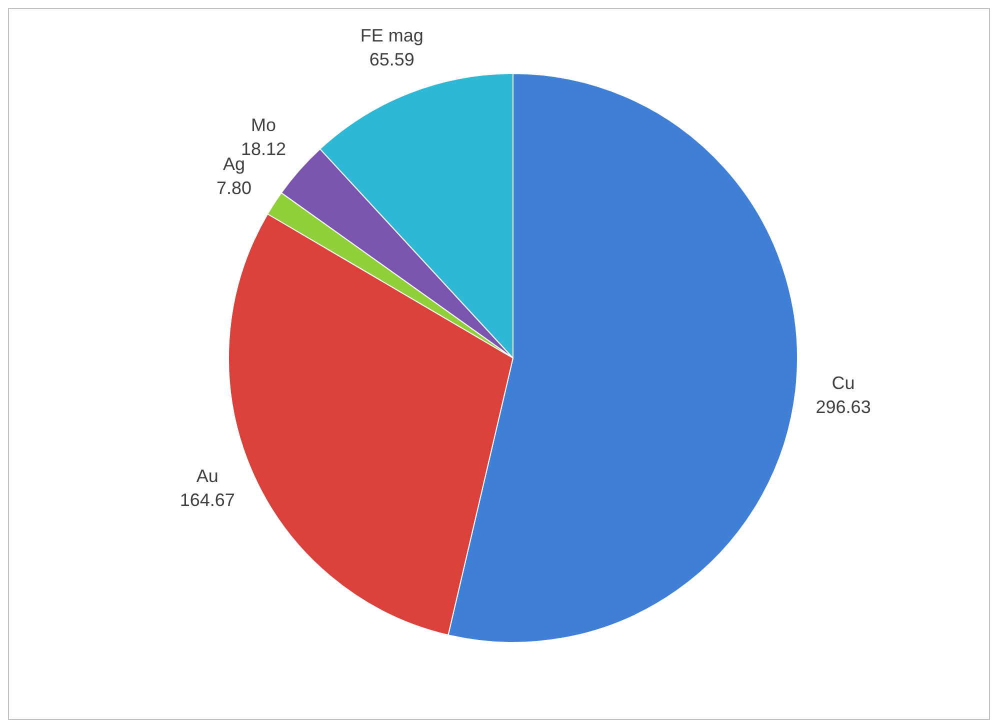 The image size is (997, 724). I want to click on slice-label: FE mag, so click(392, 35).